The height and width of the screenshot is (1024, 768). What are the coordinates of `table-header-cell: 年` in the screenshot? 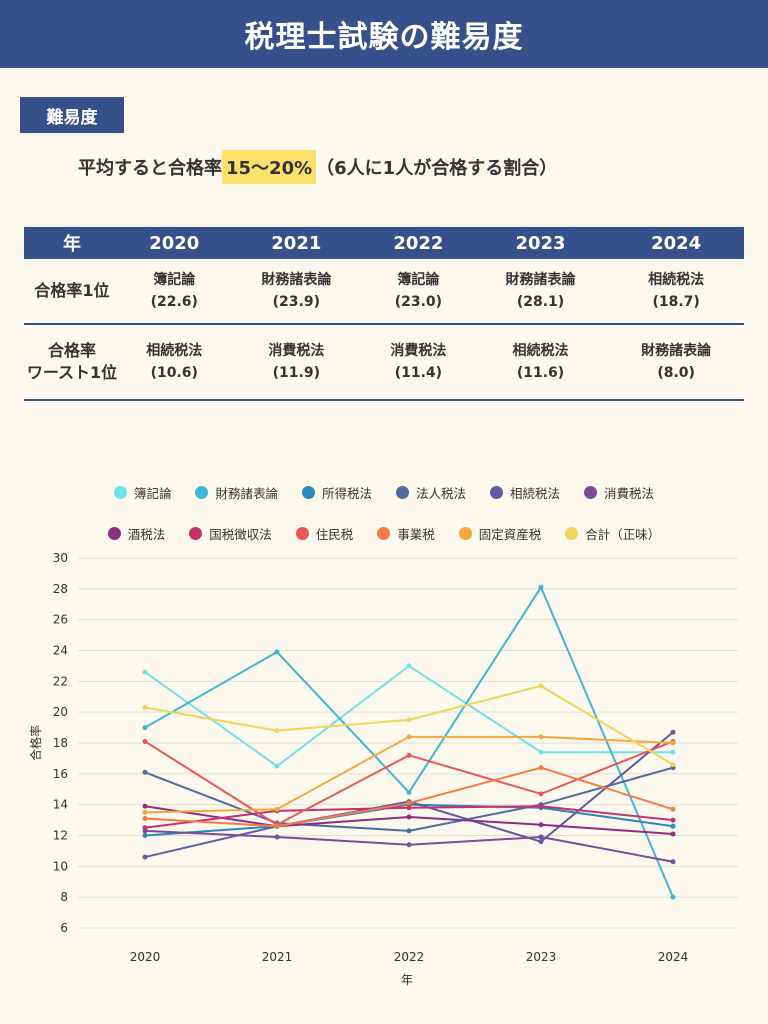 It's located at (72, 243).